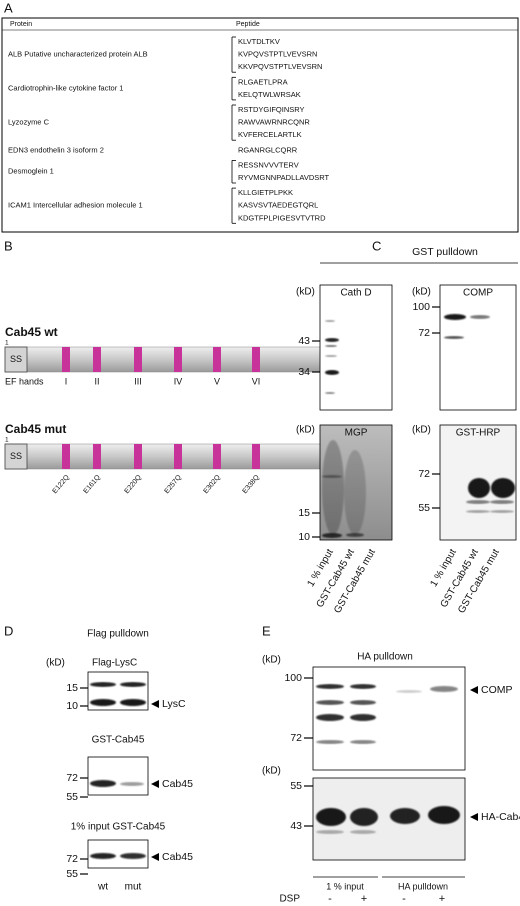  What do you see at coordinates (118, 827) in the screenshot?
I see `blot-title: 1% input GST-Cab45` at bounding box center [118, 827].